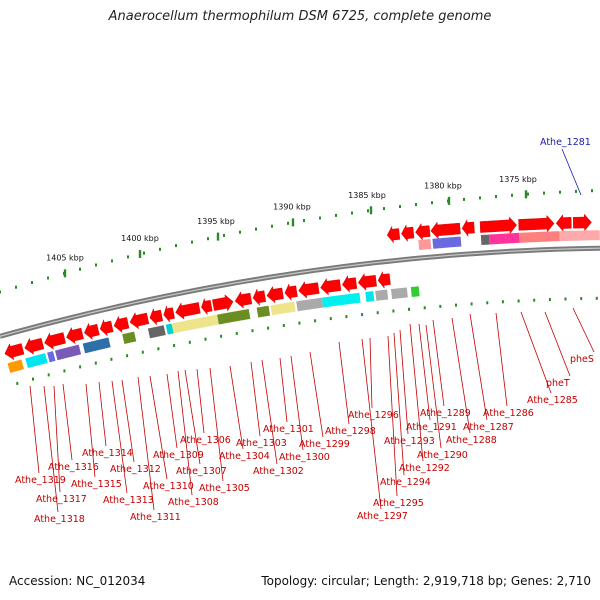  Describe the element at coordinates (382, 516) in the screenshot. I see `gene-label: Athe_1297` at that location.